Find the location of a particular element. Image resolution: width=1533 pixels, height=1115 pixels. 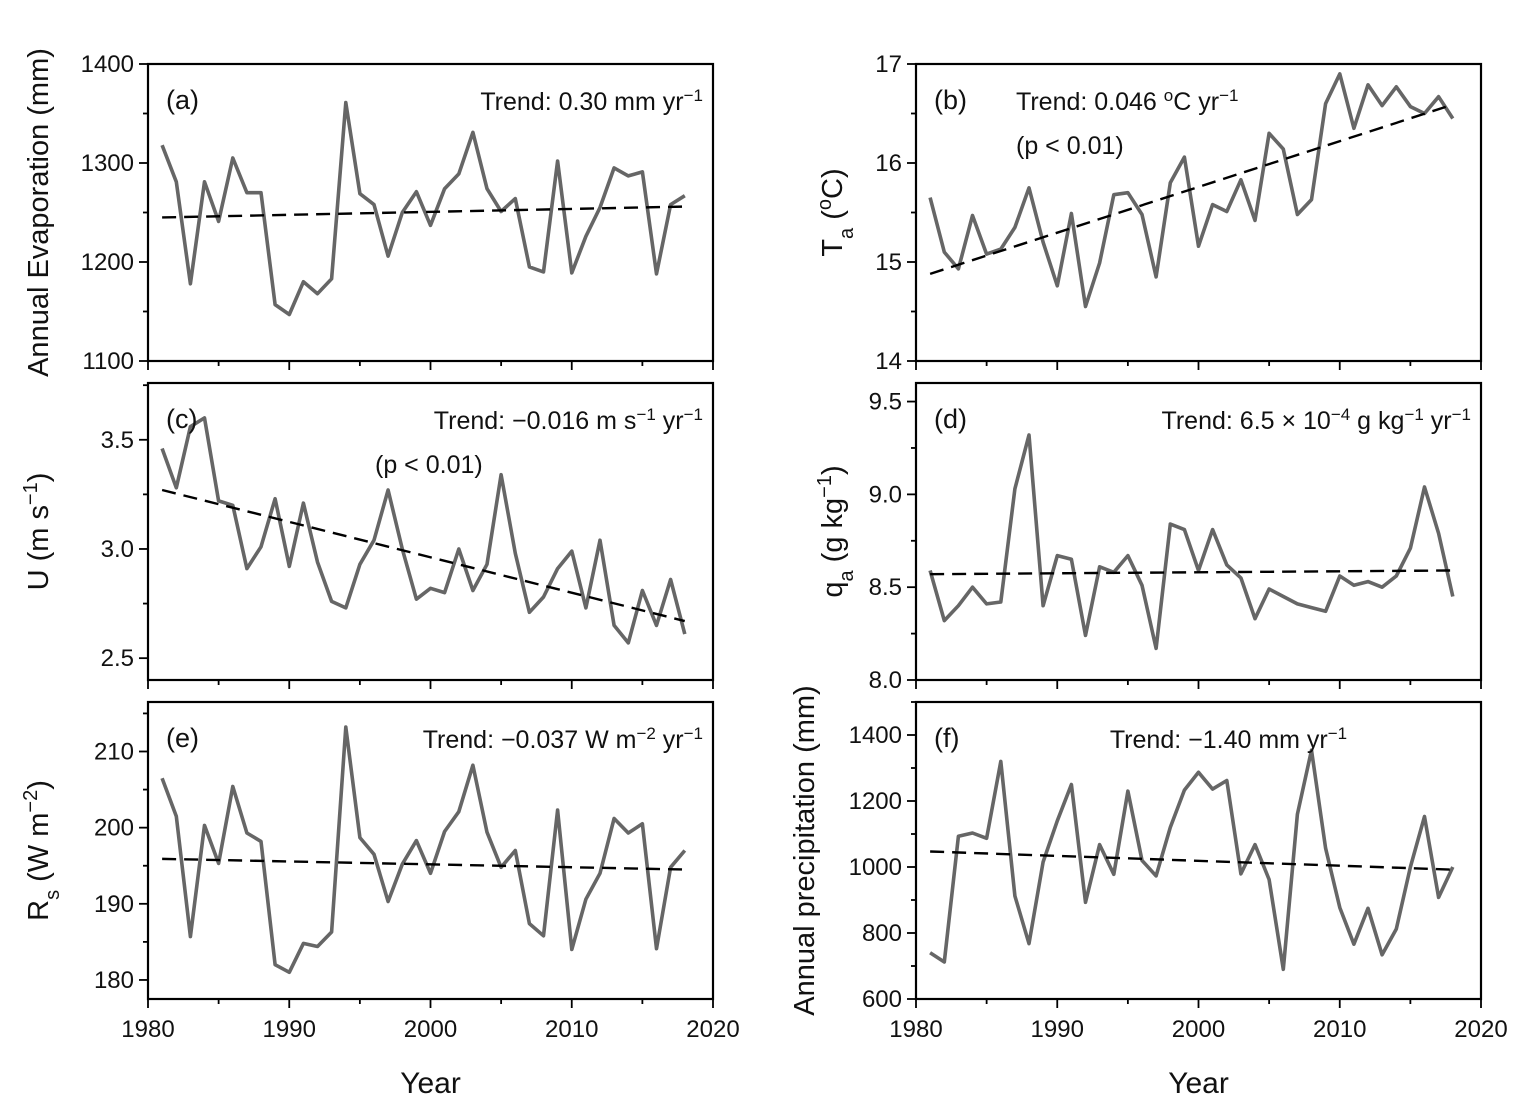

panel-label-a: (a) is located at coordinates (182, 100).